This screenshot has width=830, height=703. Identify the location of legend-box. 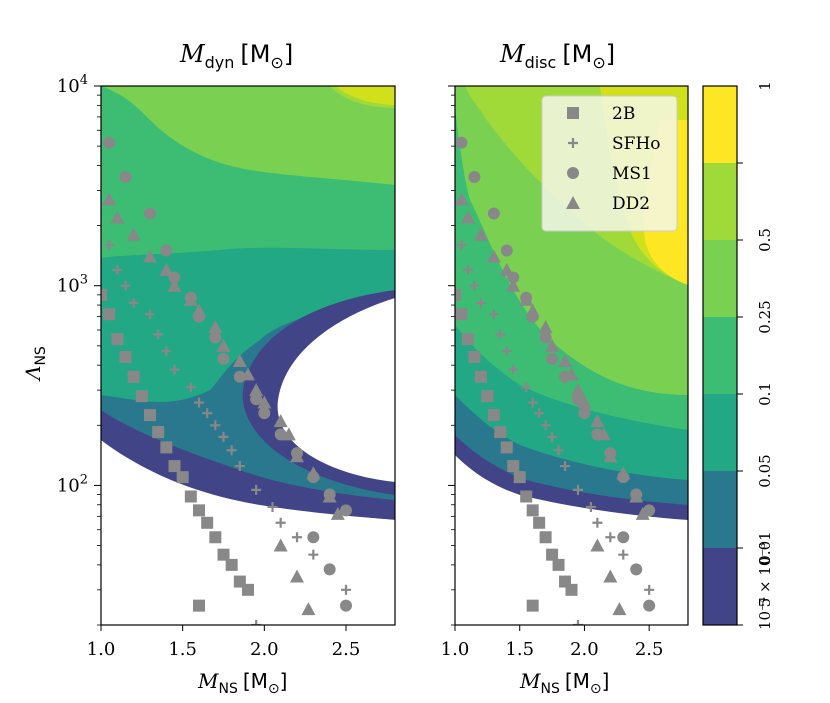
(609, 163).